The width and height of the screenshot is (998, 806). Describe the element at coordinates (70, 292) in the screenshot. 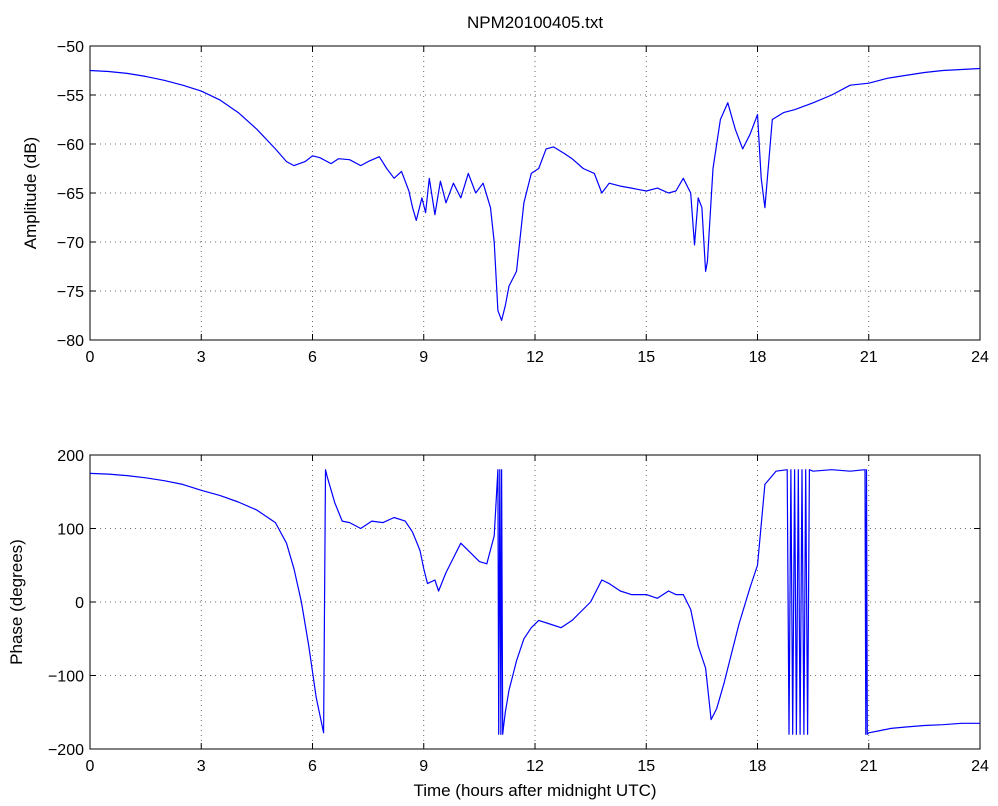

I see `amplitude-y-tick-label: −75` at that location.